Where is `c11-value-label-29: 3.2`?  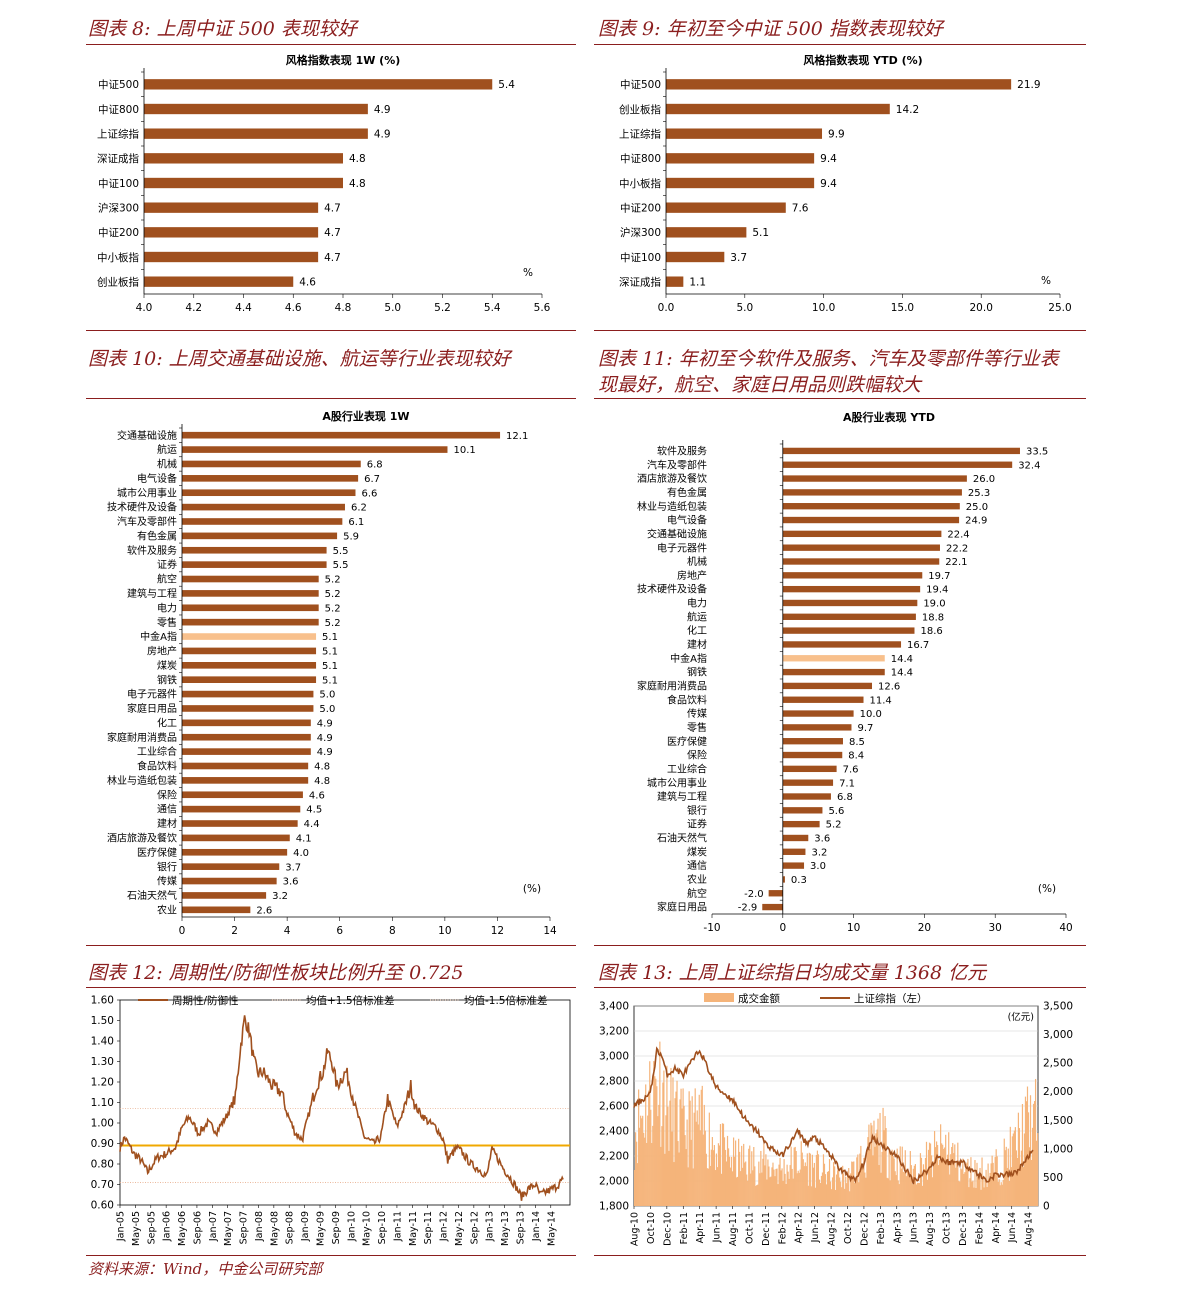 c11-value-label-29: 3.2 is located at coordinates (819, 852).